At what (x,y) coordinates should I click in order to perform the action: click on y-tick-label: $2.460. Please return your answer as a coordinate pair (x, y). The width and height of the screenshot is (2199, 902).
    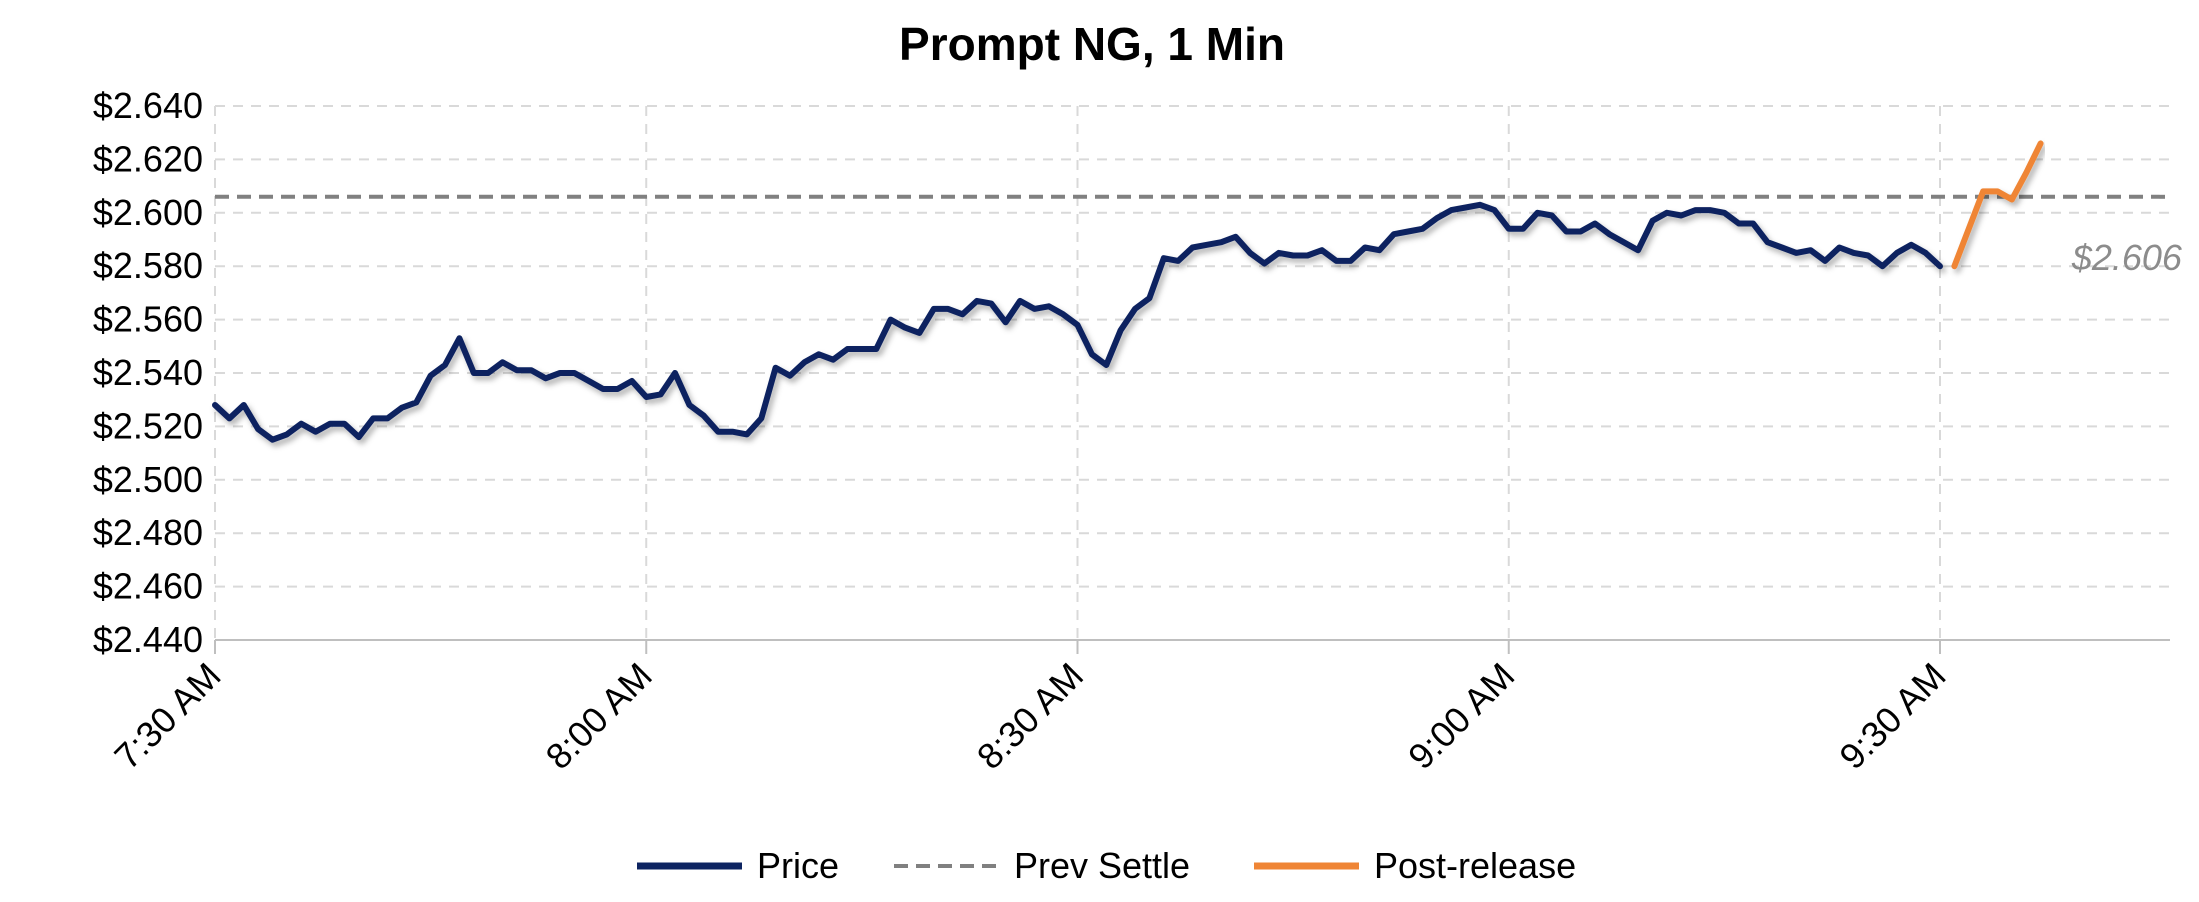
    Looking at the image, I should click on (148, 586).